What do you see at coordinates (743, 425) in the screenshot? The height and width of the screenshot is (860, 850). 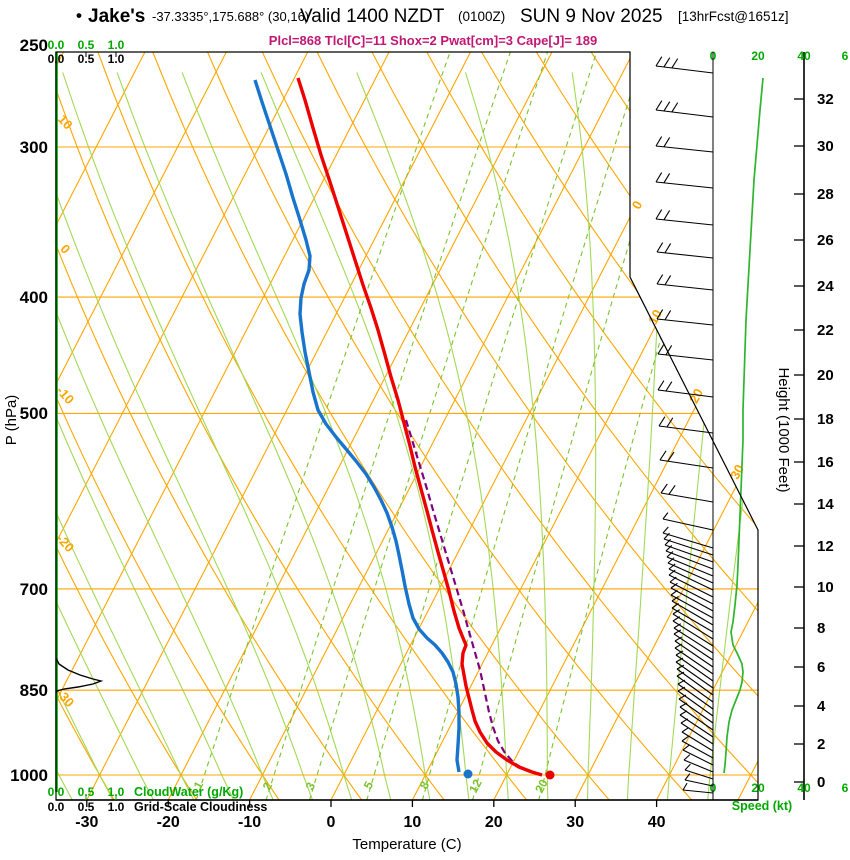 I see `wind-speed-curve` at bounding box center [743, 425].